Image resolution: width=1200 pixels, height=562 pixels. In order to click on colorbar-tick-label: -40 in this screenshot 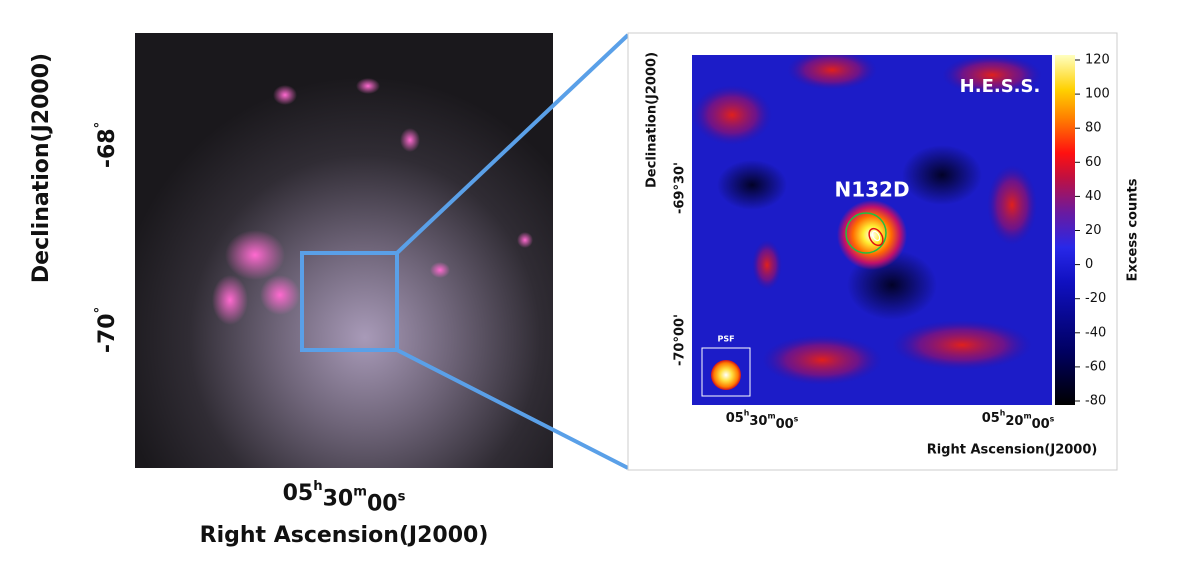, I will do `click(1095, 332)`.